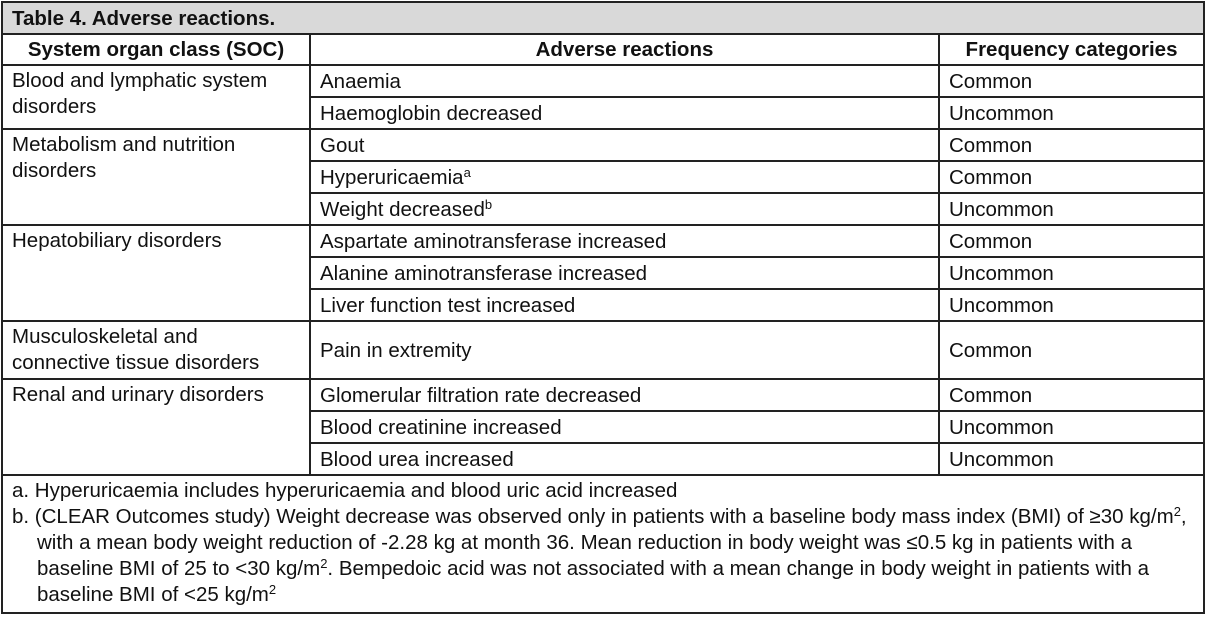 The image size is (1205, 629). What do you see at coordinates (624, 459) in the screenshot?
I see `adverse-reaction-cell: Blood urea increased` at bounding box center [624, 459].